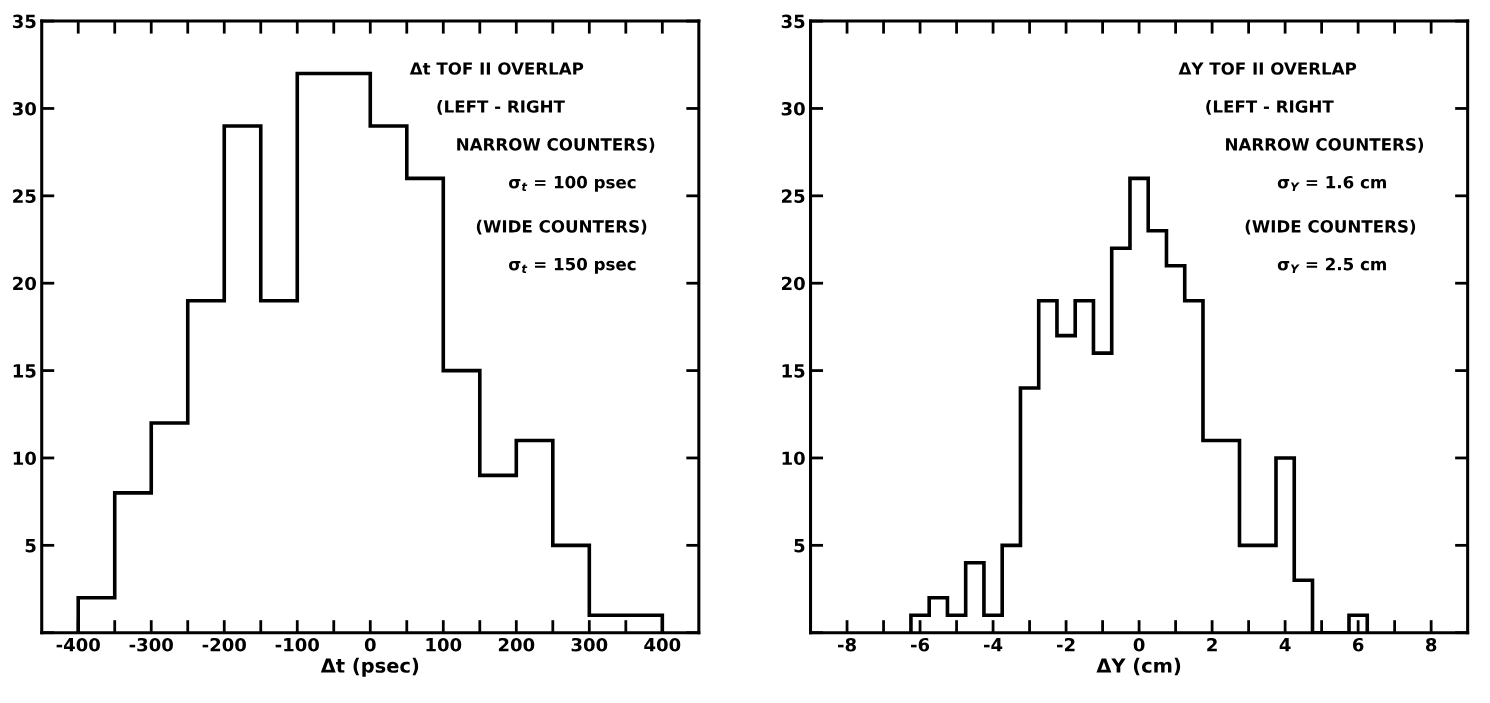 Image resolution: width=1490 pixels, height=703 pixels. Describe the element at coordinates (1066, 644) in the screenshot. I see `x-tick-label: -2` at that location.